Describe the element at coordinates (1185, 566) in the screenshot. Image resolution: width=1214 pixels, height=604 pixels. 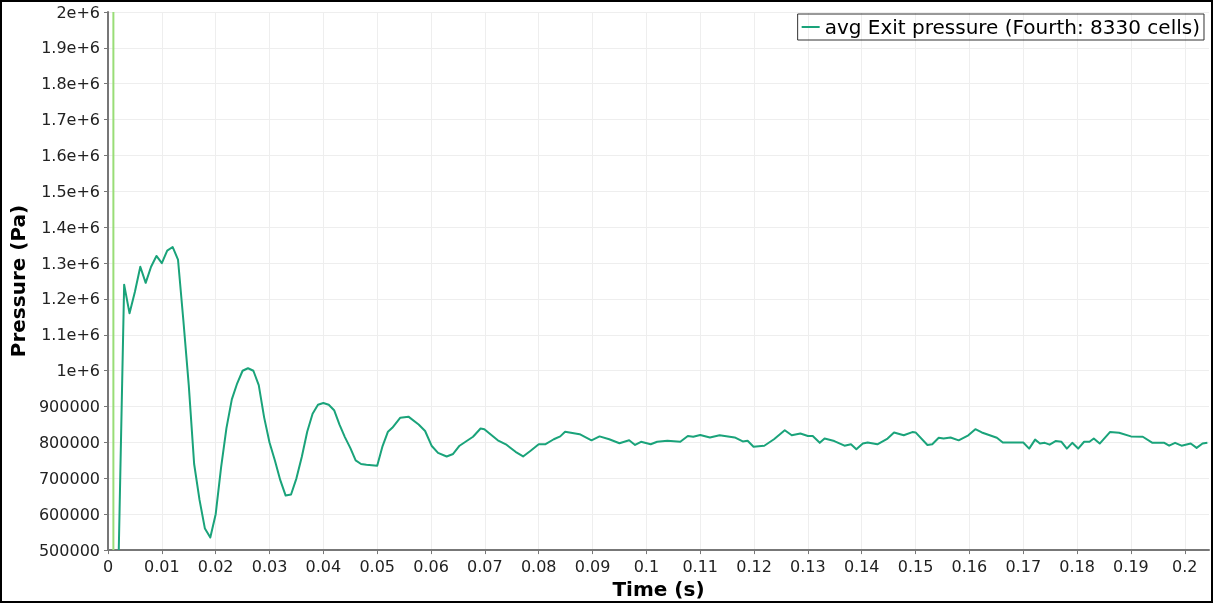
I see `x-tick-label: 0.2` at that location.